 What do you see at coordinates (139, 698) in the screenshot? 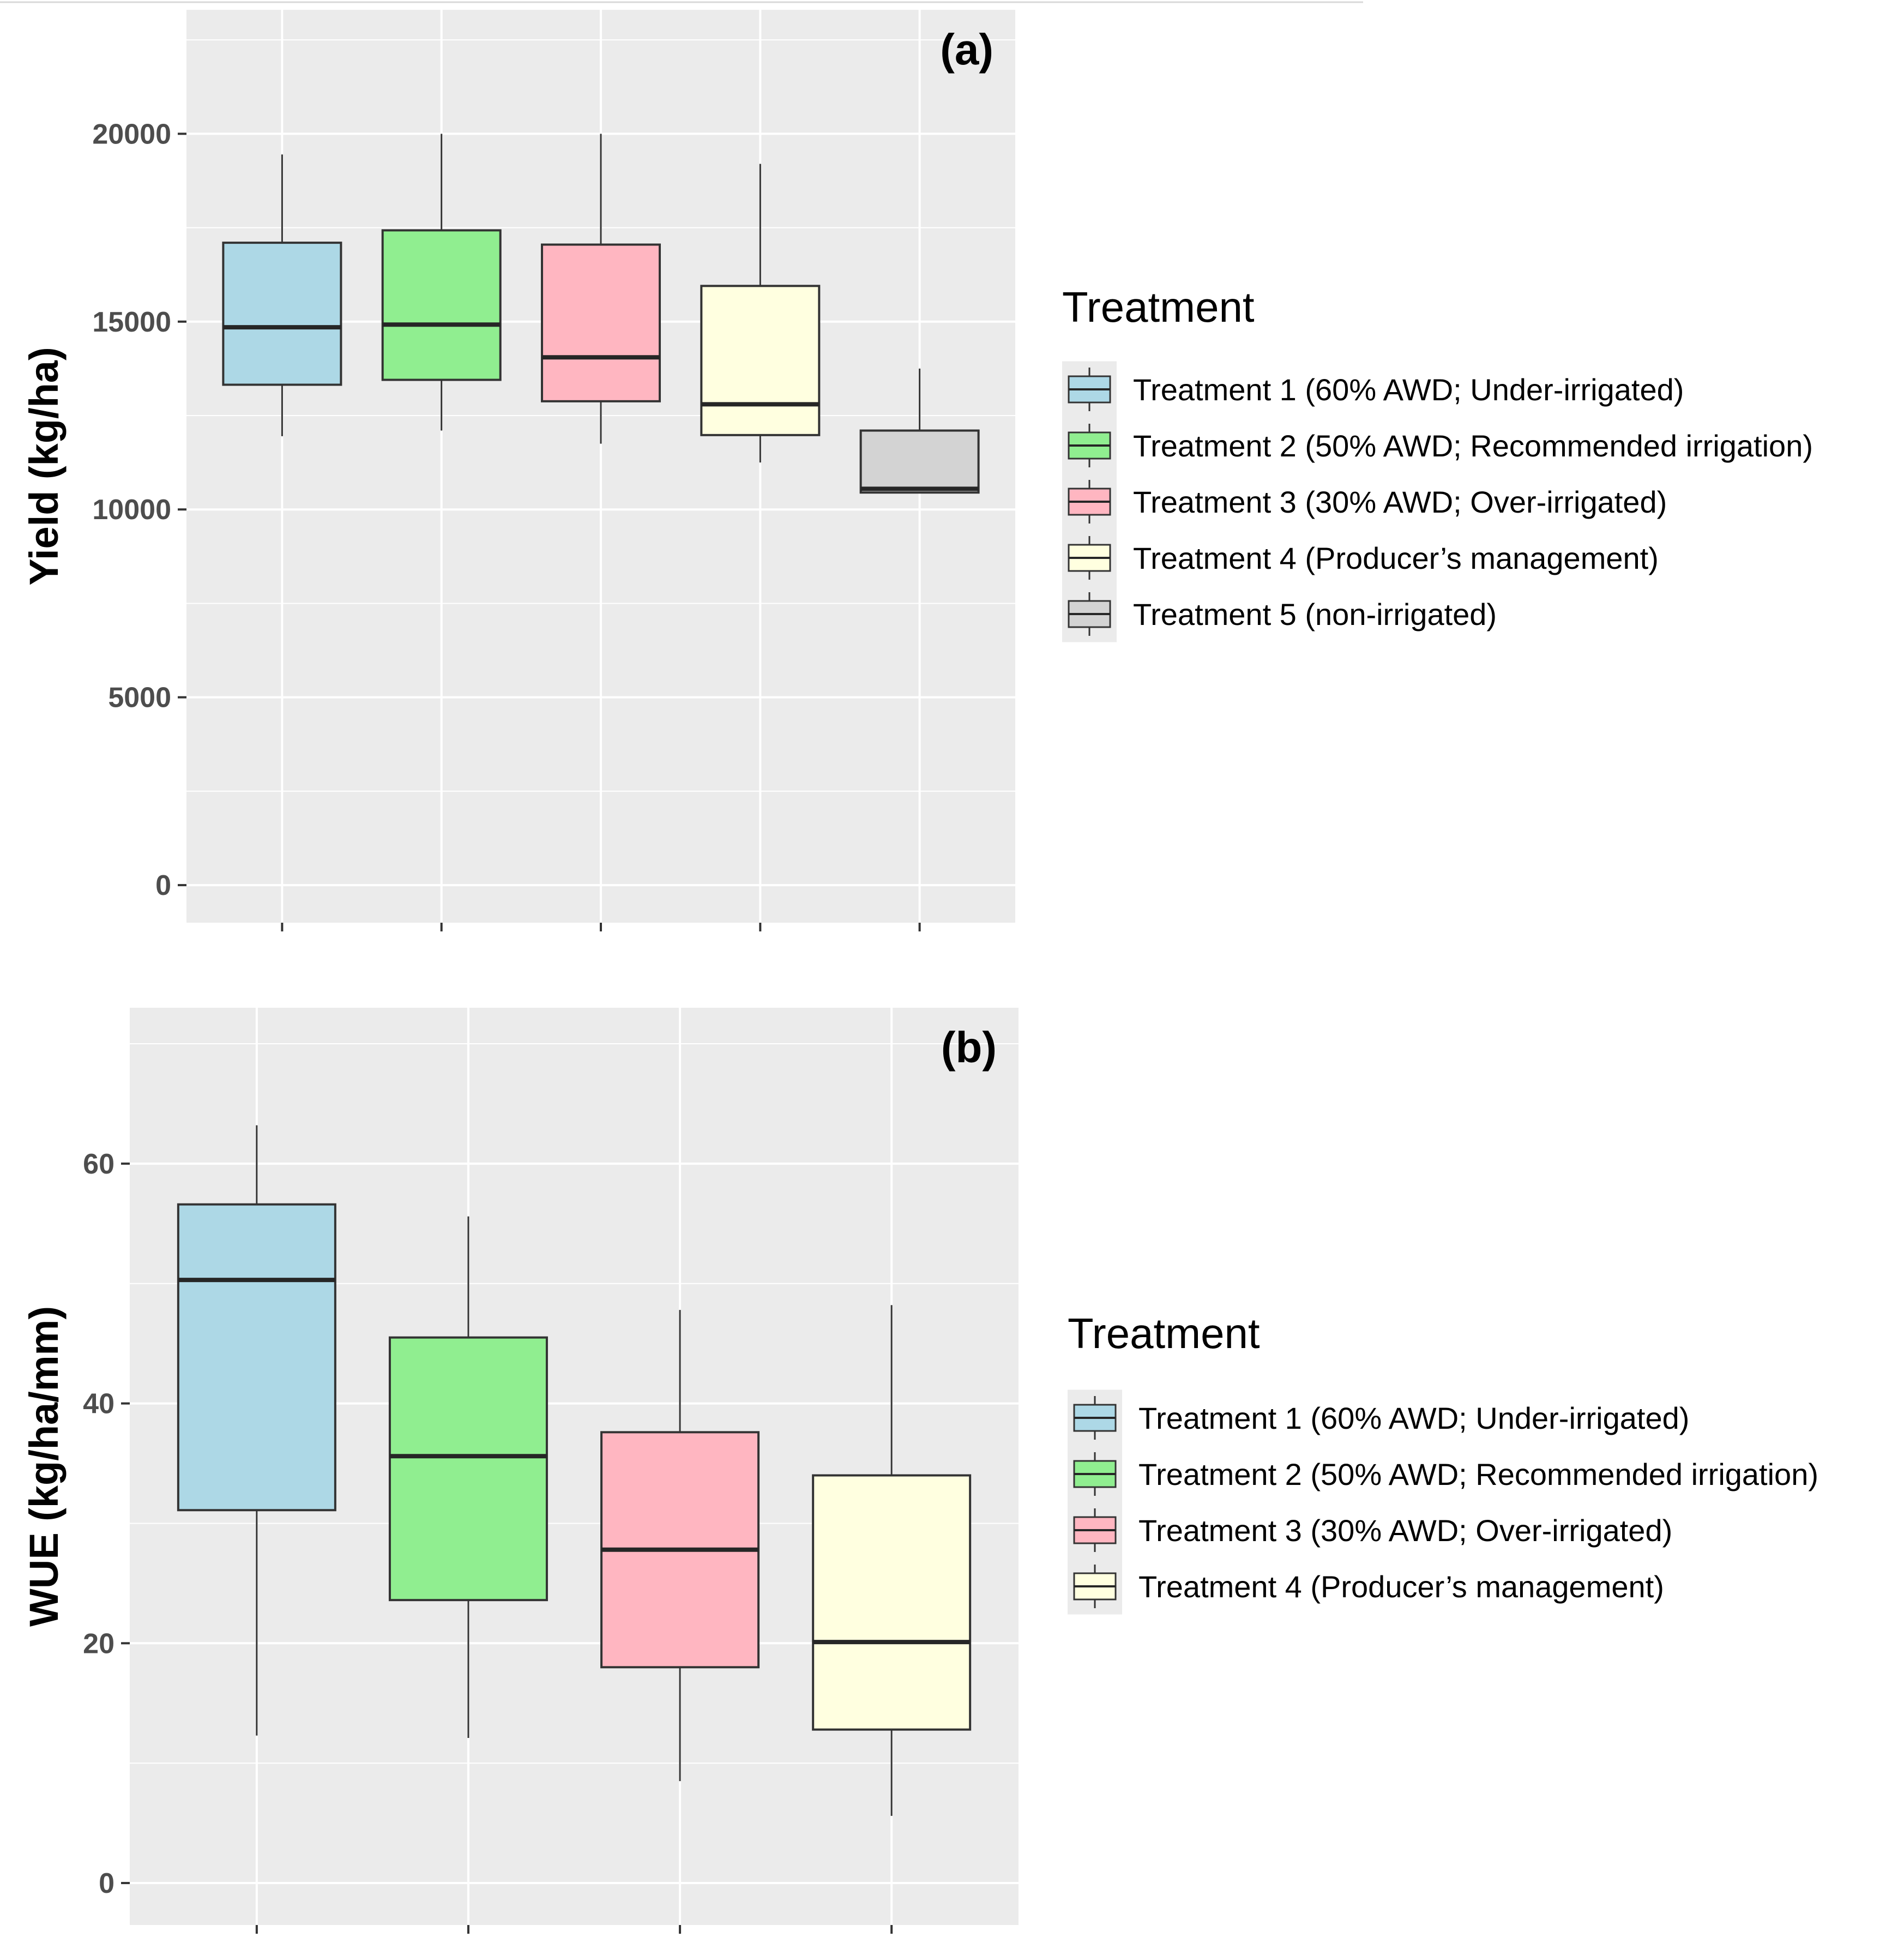
I see `y-tick-label: 5000` at bounding box center [139, 698].